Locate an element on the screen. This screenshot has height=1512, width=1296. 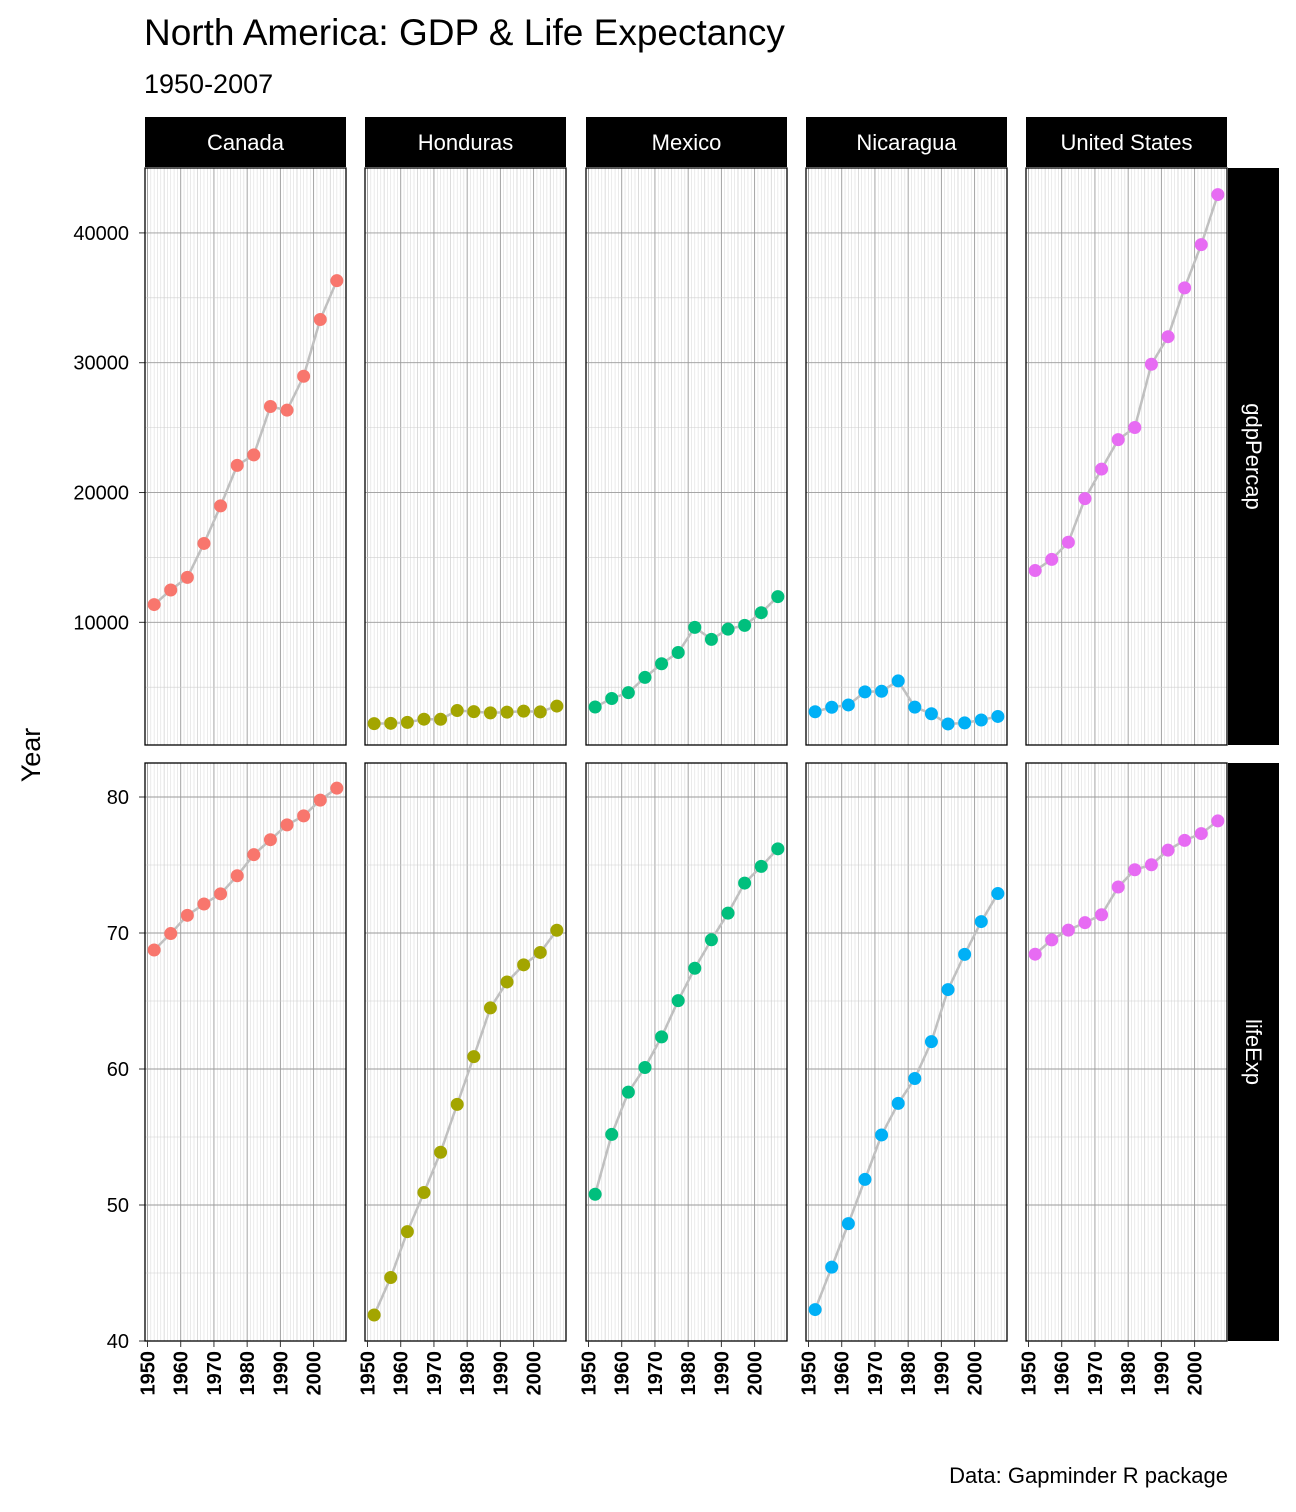
panel-grid is located at coordinates (686, 456).